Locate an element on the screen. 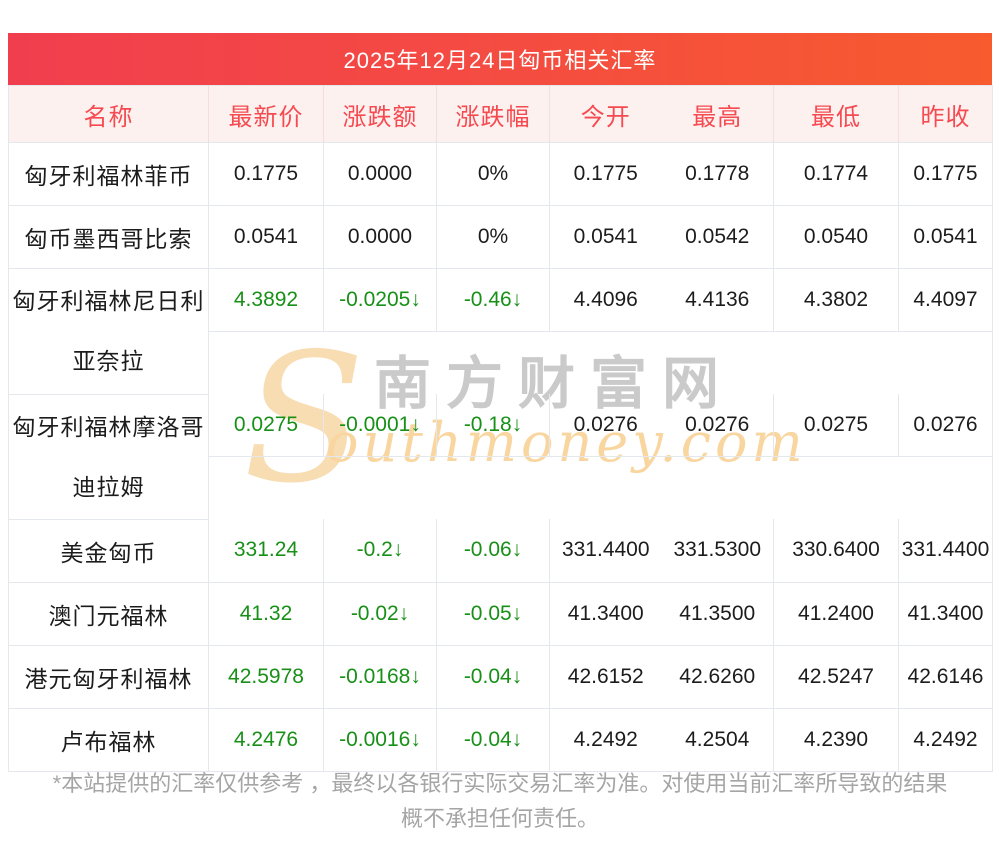 This screenshot has height=853, width=1000. open-cell: 42.6152 is located at coordinates (605, 677).